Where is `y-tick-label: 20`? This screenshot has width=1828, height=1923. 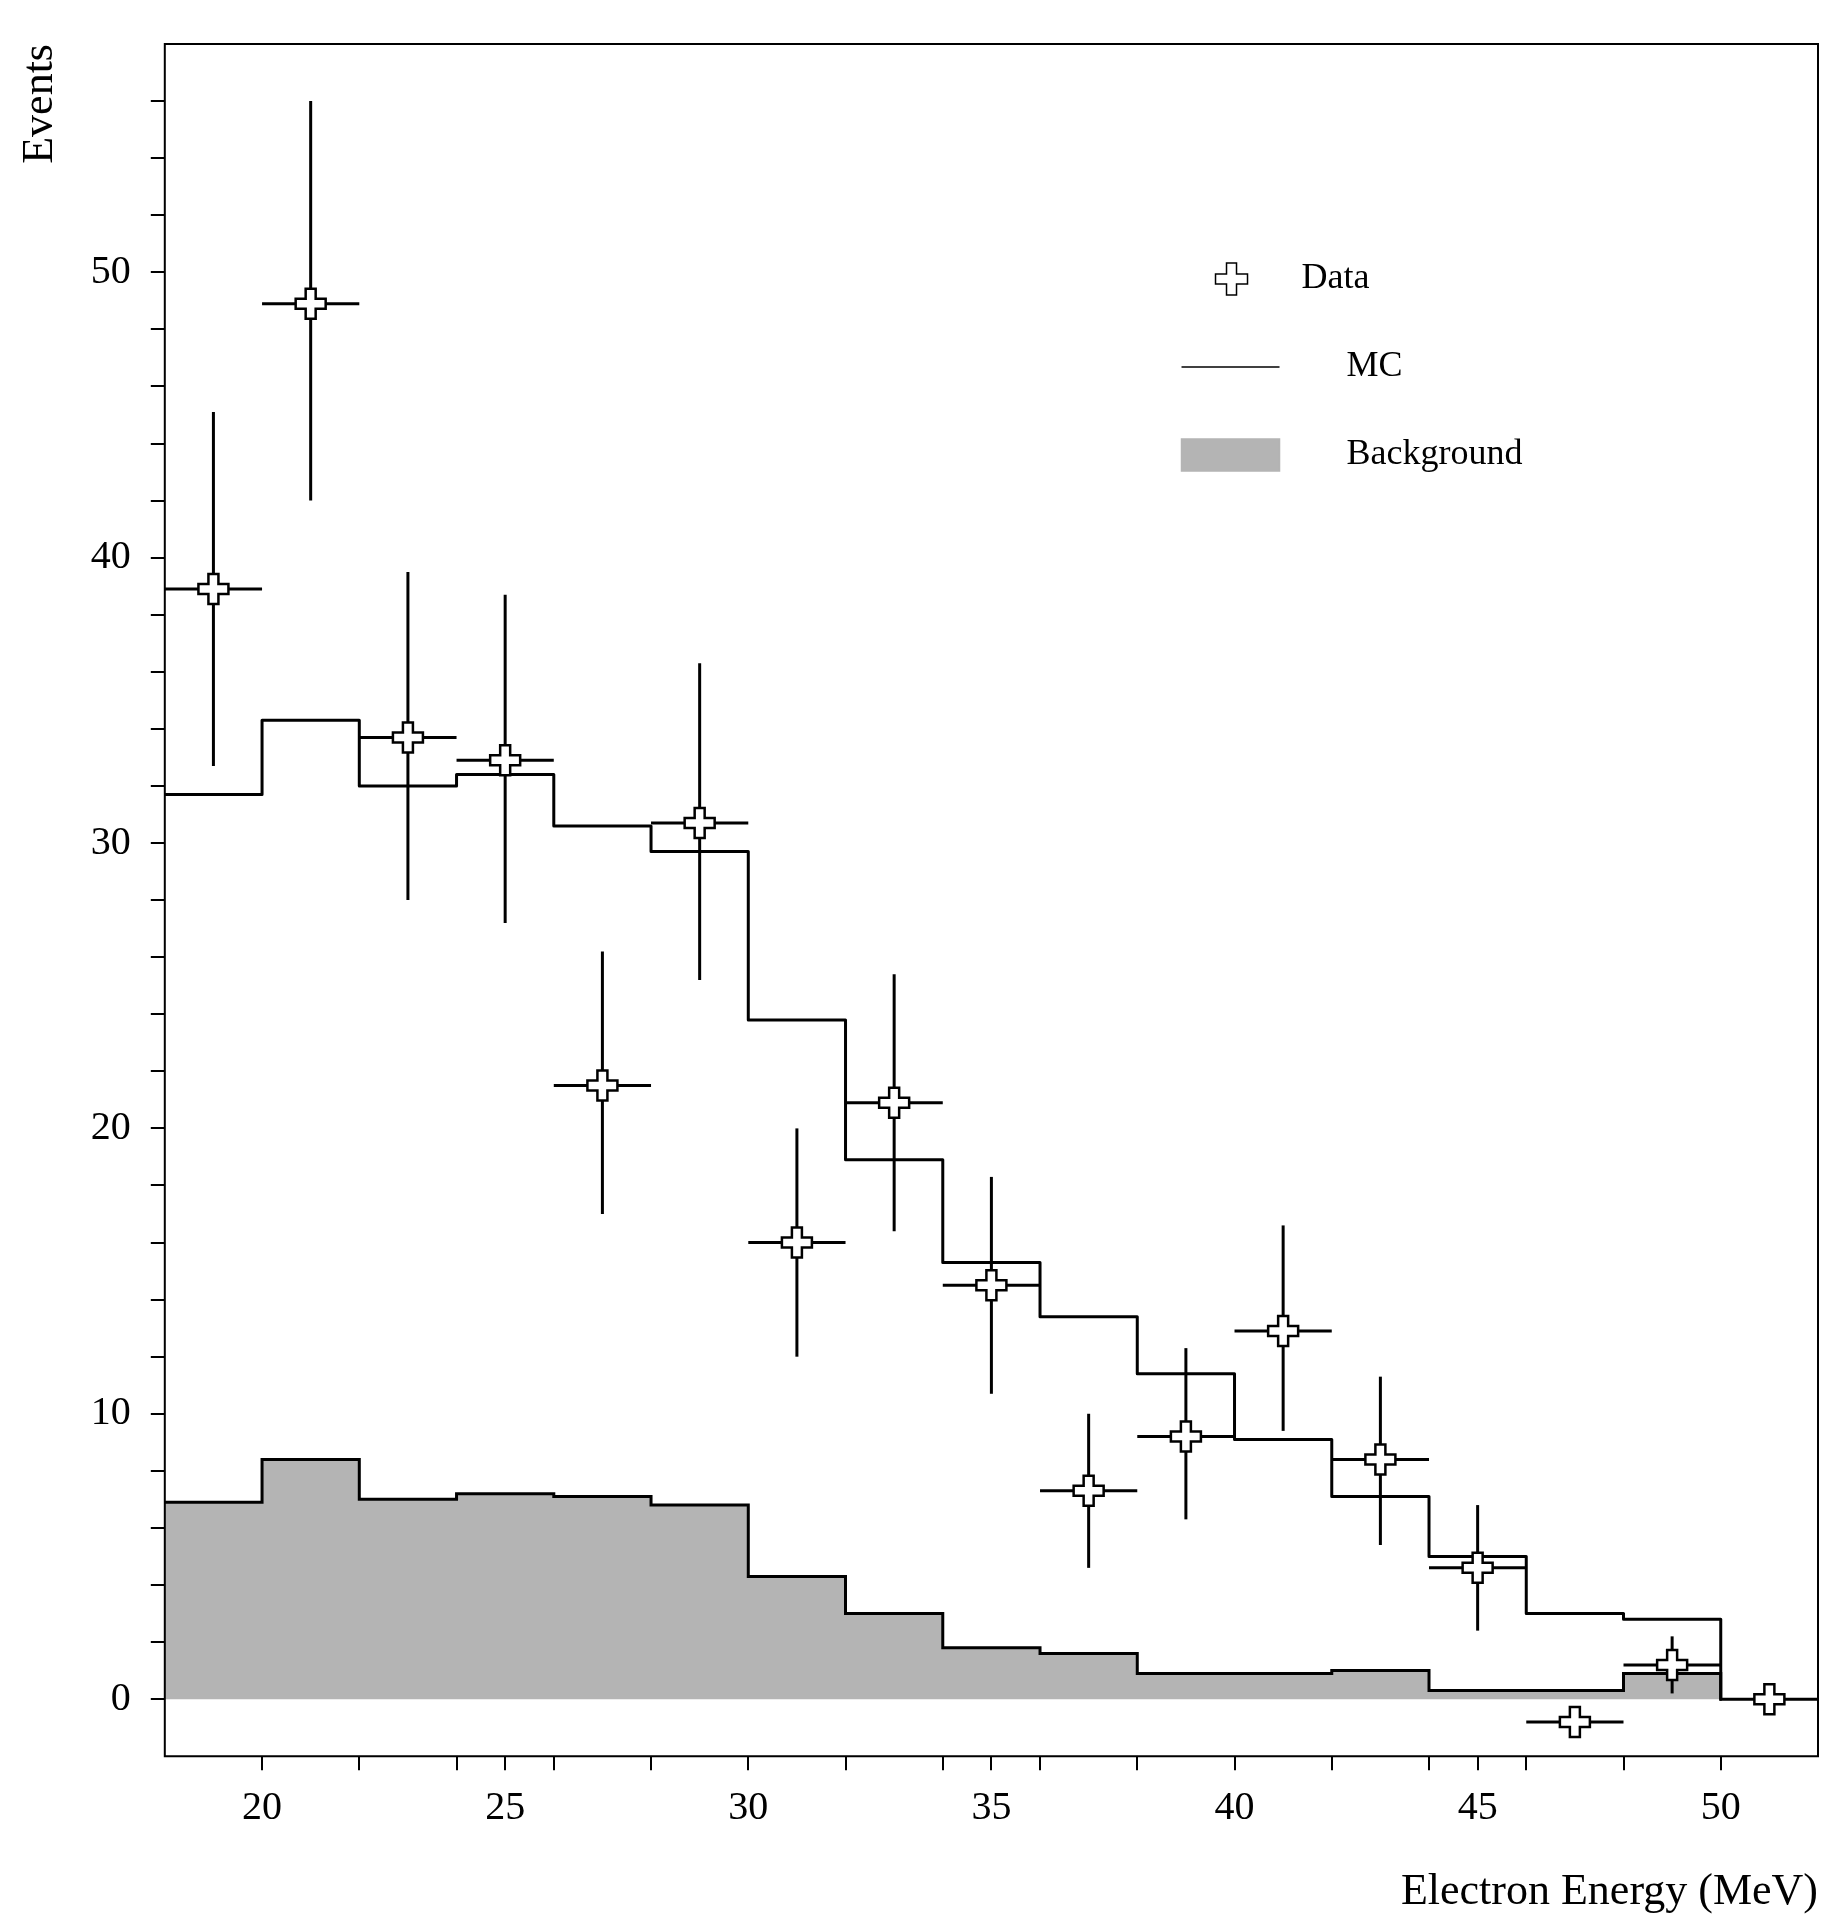 y-tick-label: 20 is located at coordinates (110, 1125).